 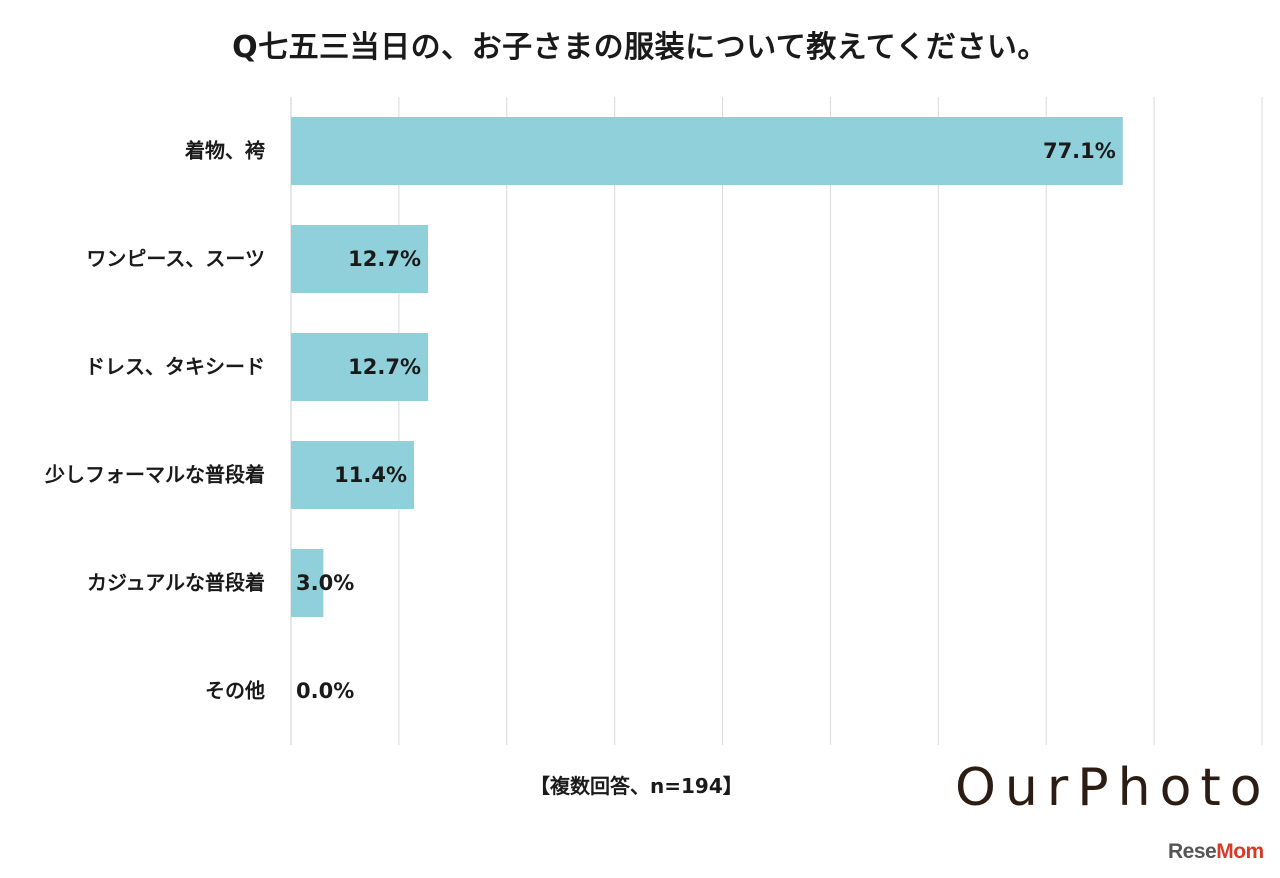 I want to click on resemom-logo-mom: Mom, so click(x=1240, y=851).